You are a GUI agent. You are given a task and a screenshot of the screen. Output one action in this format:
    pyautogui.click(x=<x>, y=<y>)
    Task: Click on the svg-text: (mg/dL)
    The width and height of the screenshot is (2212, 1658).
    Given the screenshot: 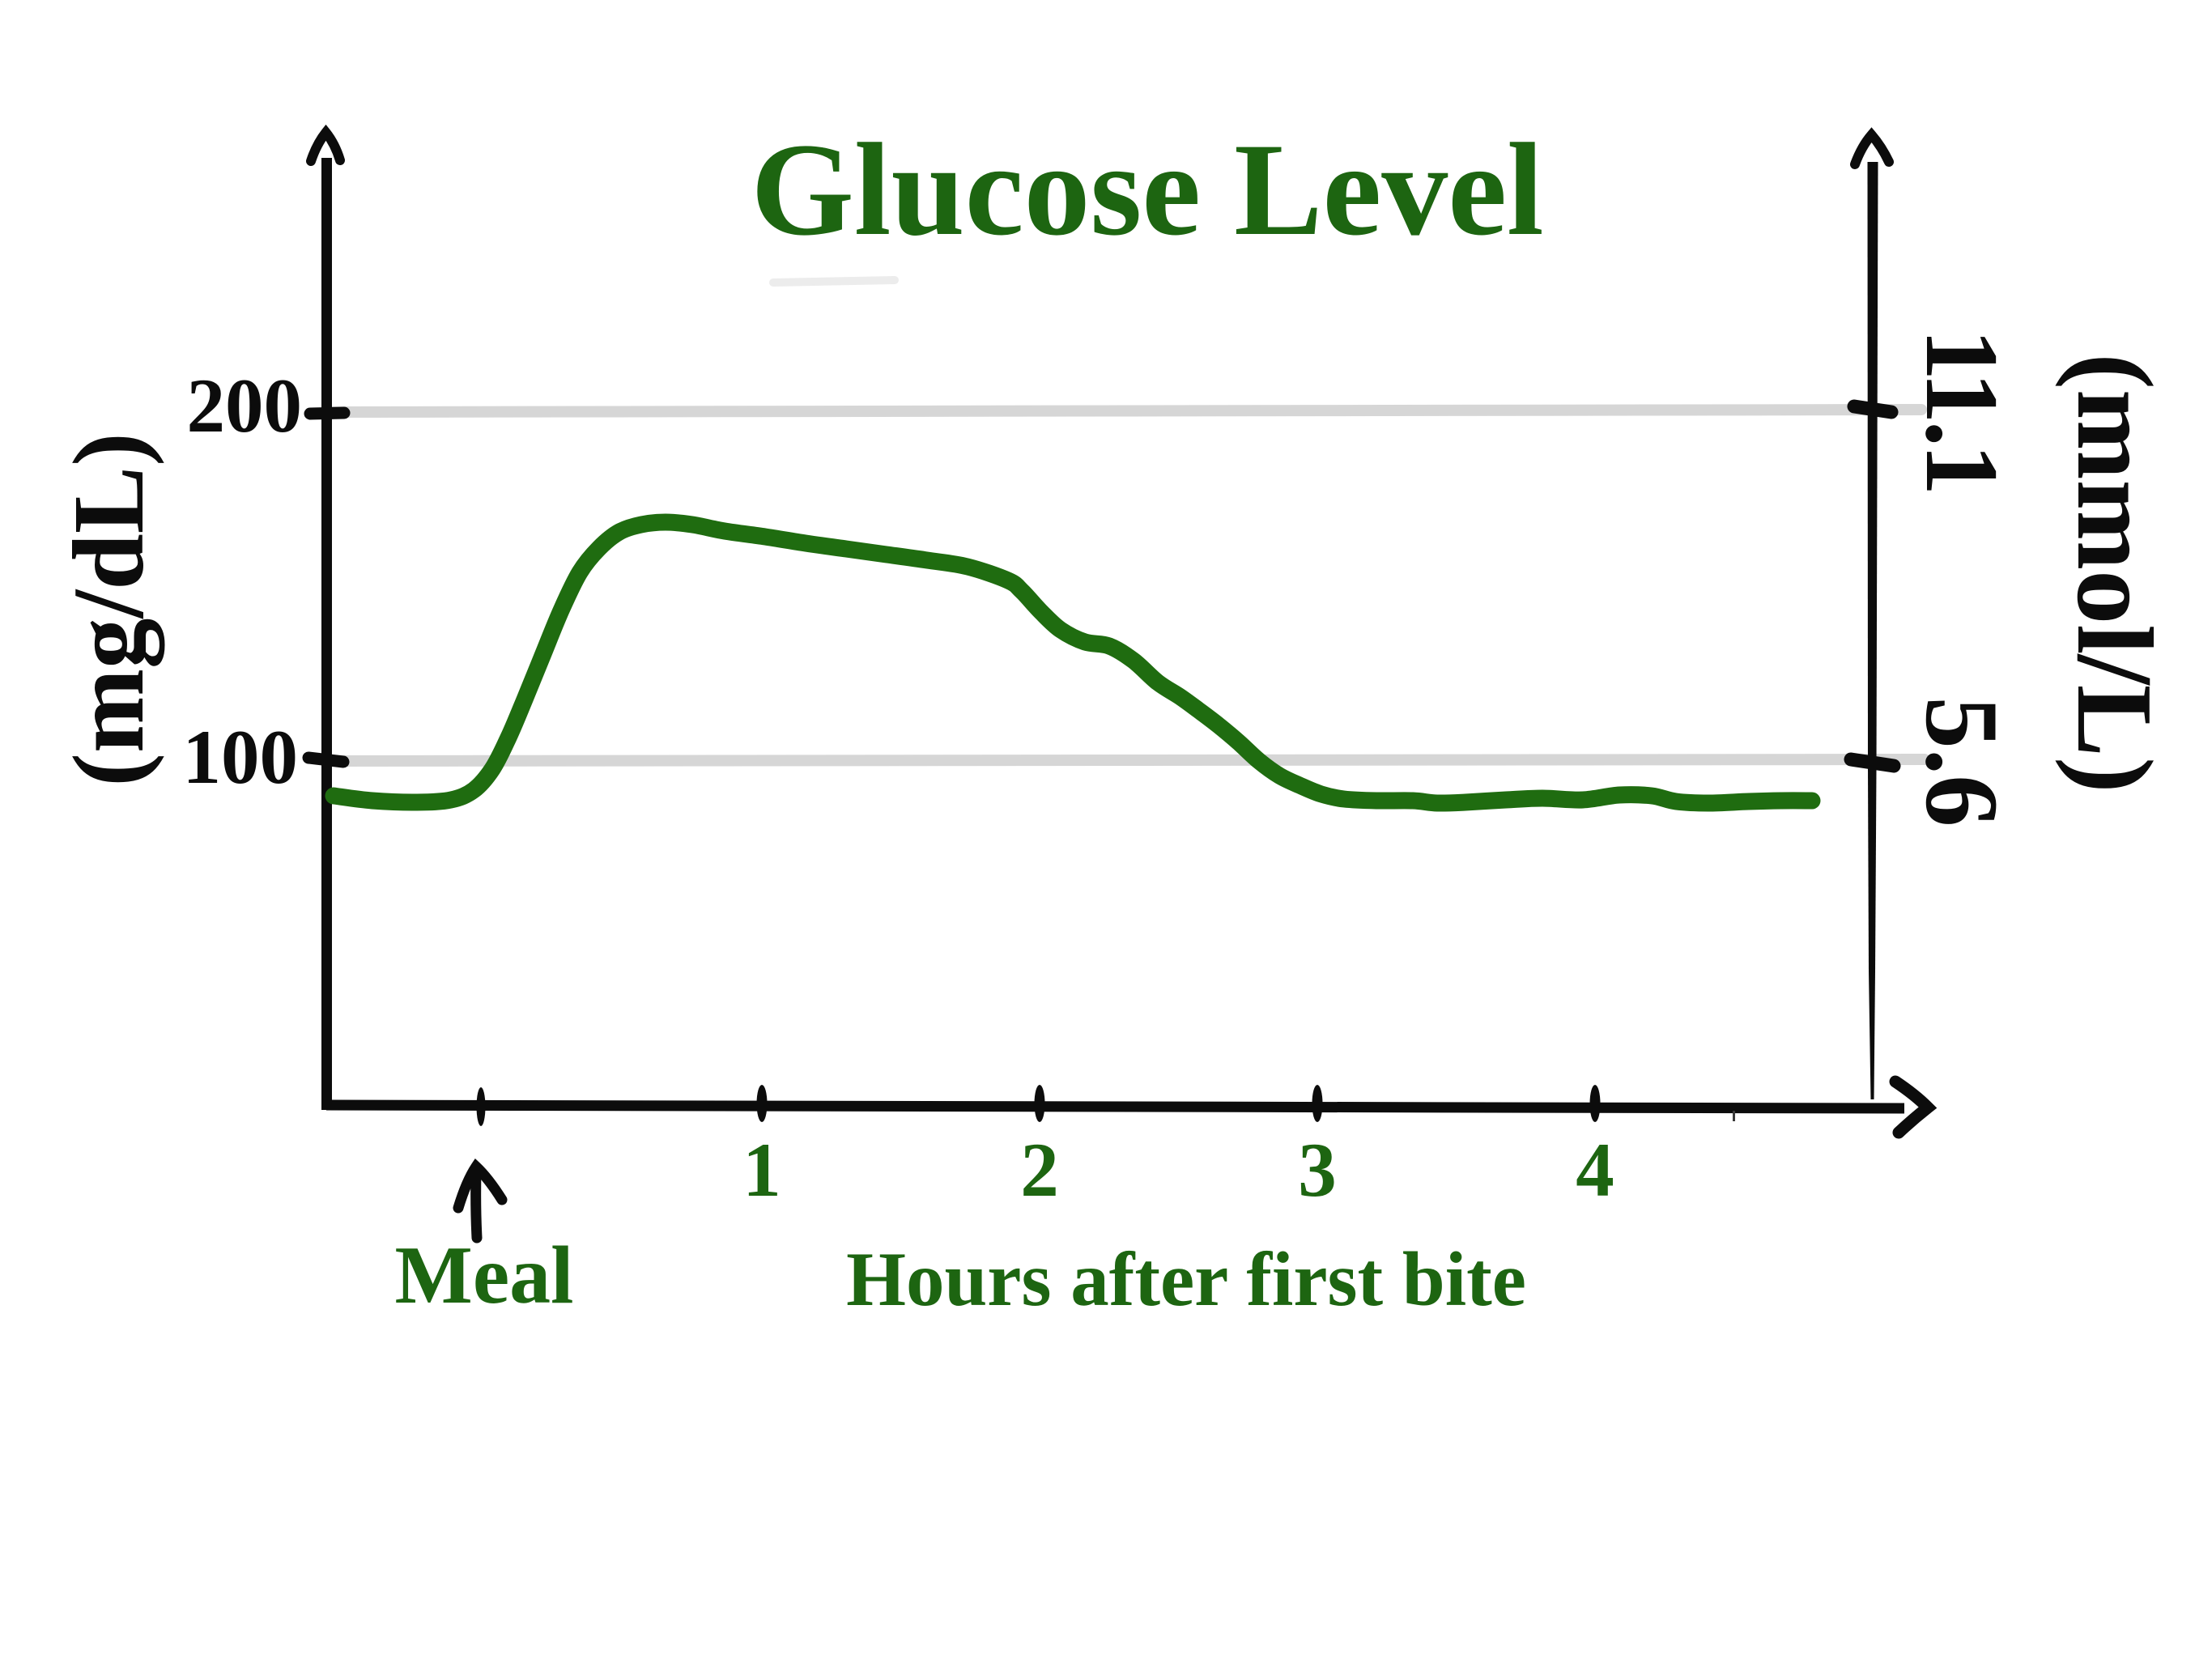 What is the action you would take?
    pyautogui.click(x=109, y=609)
    